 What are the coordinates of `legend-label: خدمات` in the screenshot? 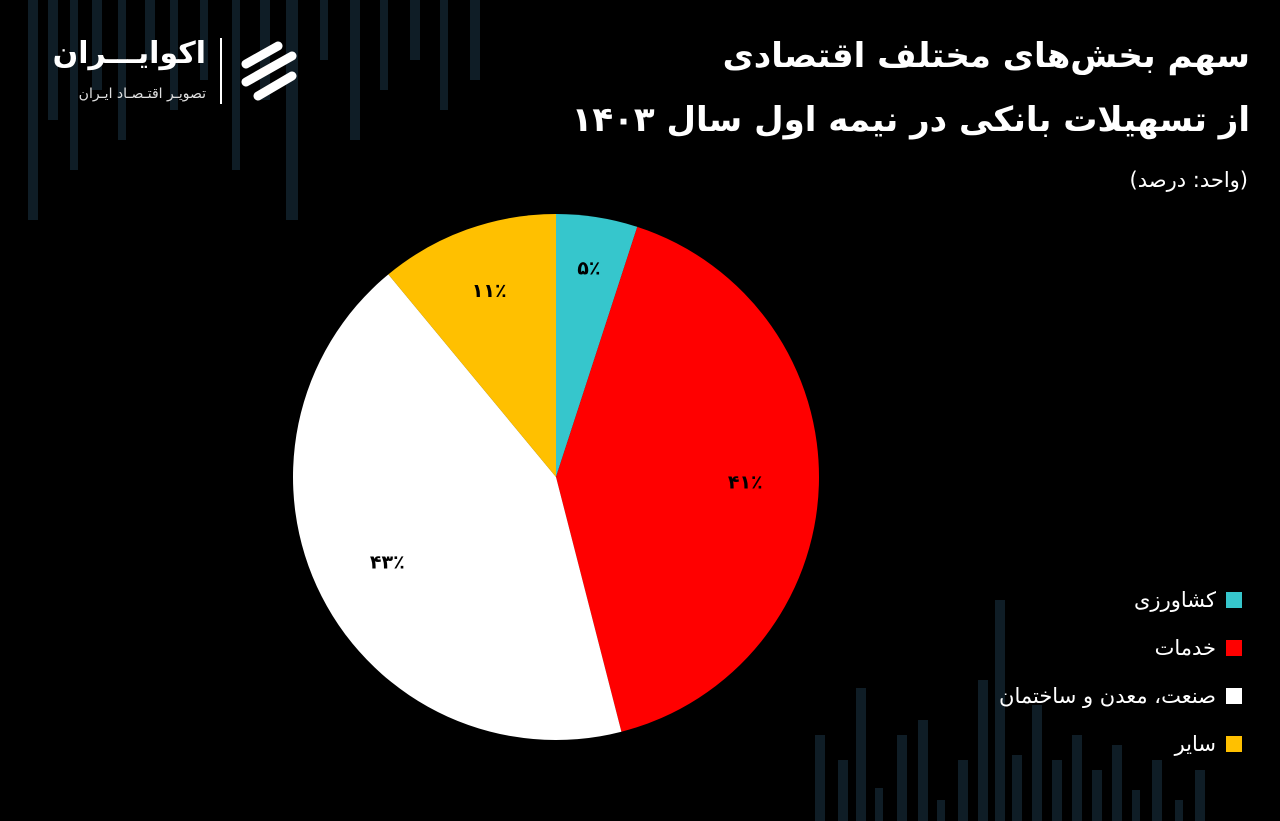 It's located at (1185, 648).